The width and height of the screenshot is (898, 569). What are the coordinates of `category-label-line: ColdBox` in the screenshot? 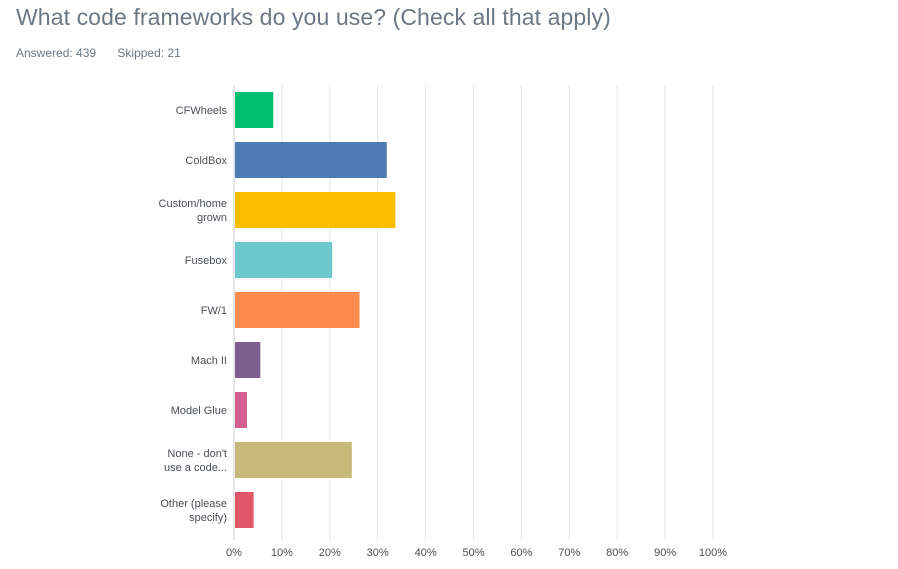 It's located at (206, 161).